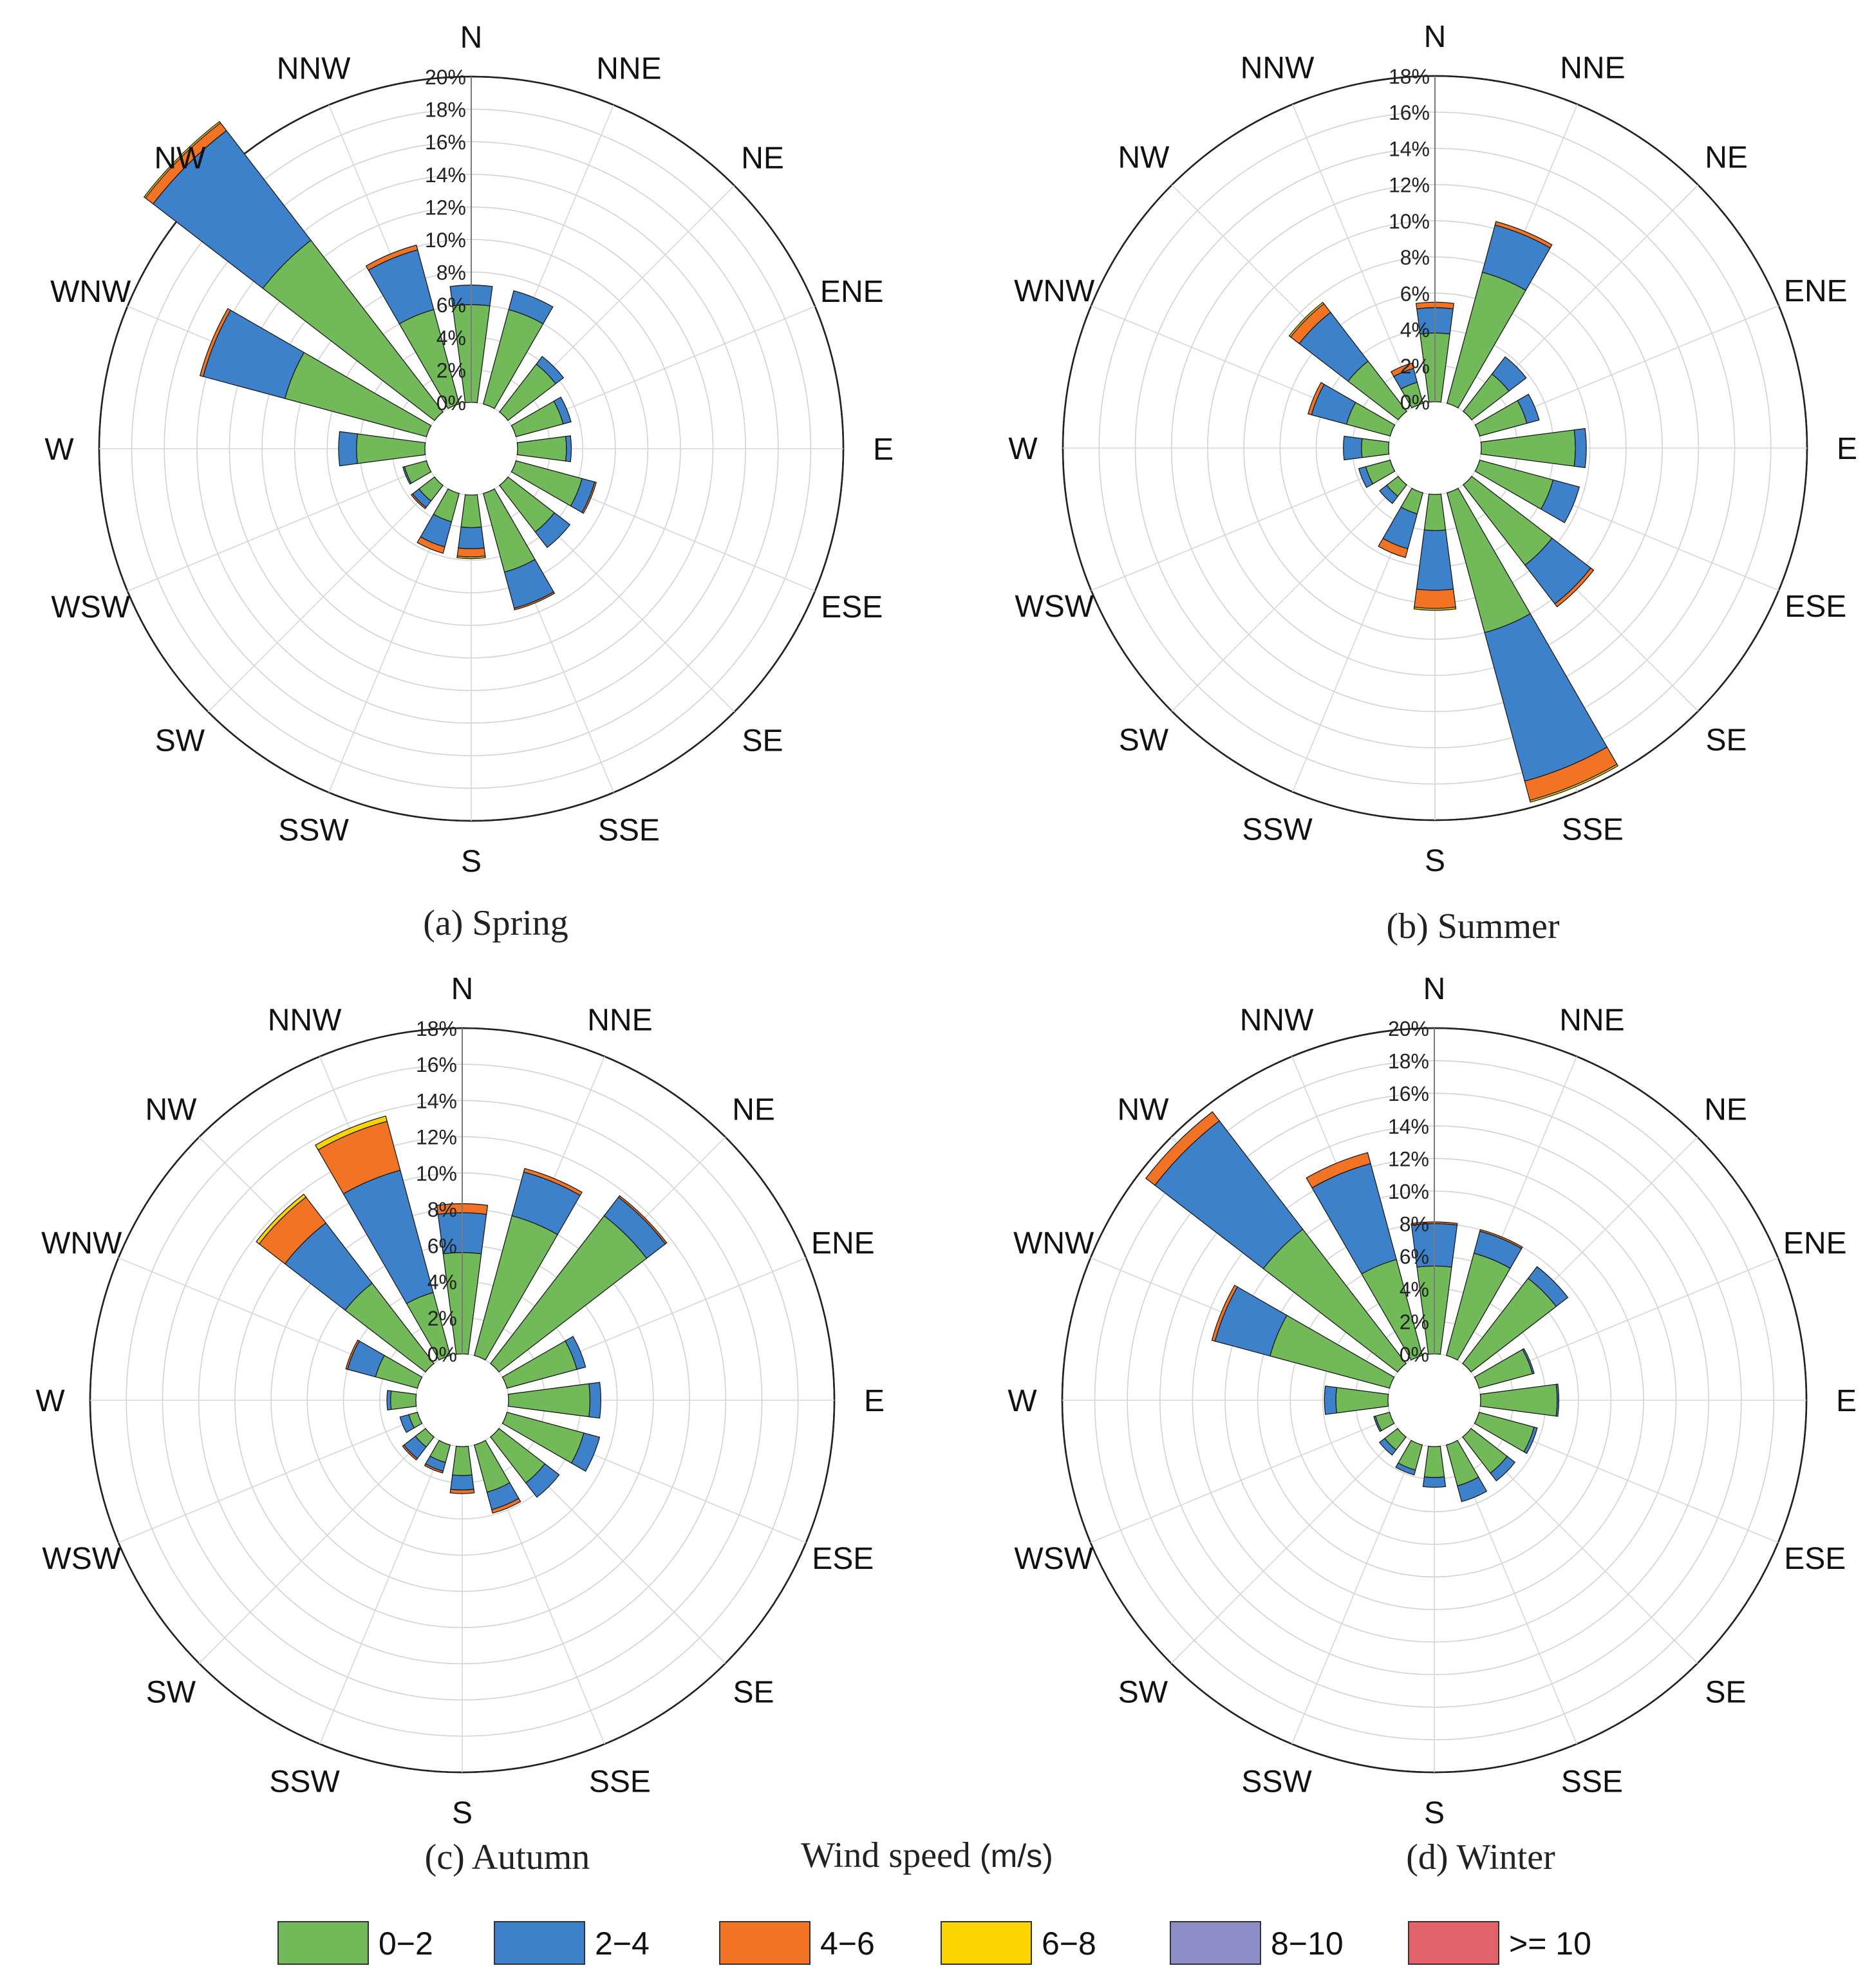 Image resolution: width=1865 pixels, height=1988 pixels. Describe the element at coordinates (1435, 989) in the screenshot. I see `direction-label-N: N` at that location.